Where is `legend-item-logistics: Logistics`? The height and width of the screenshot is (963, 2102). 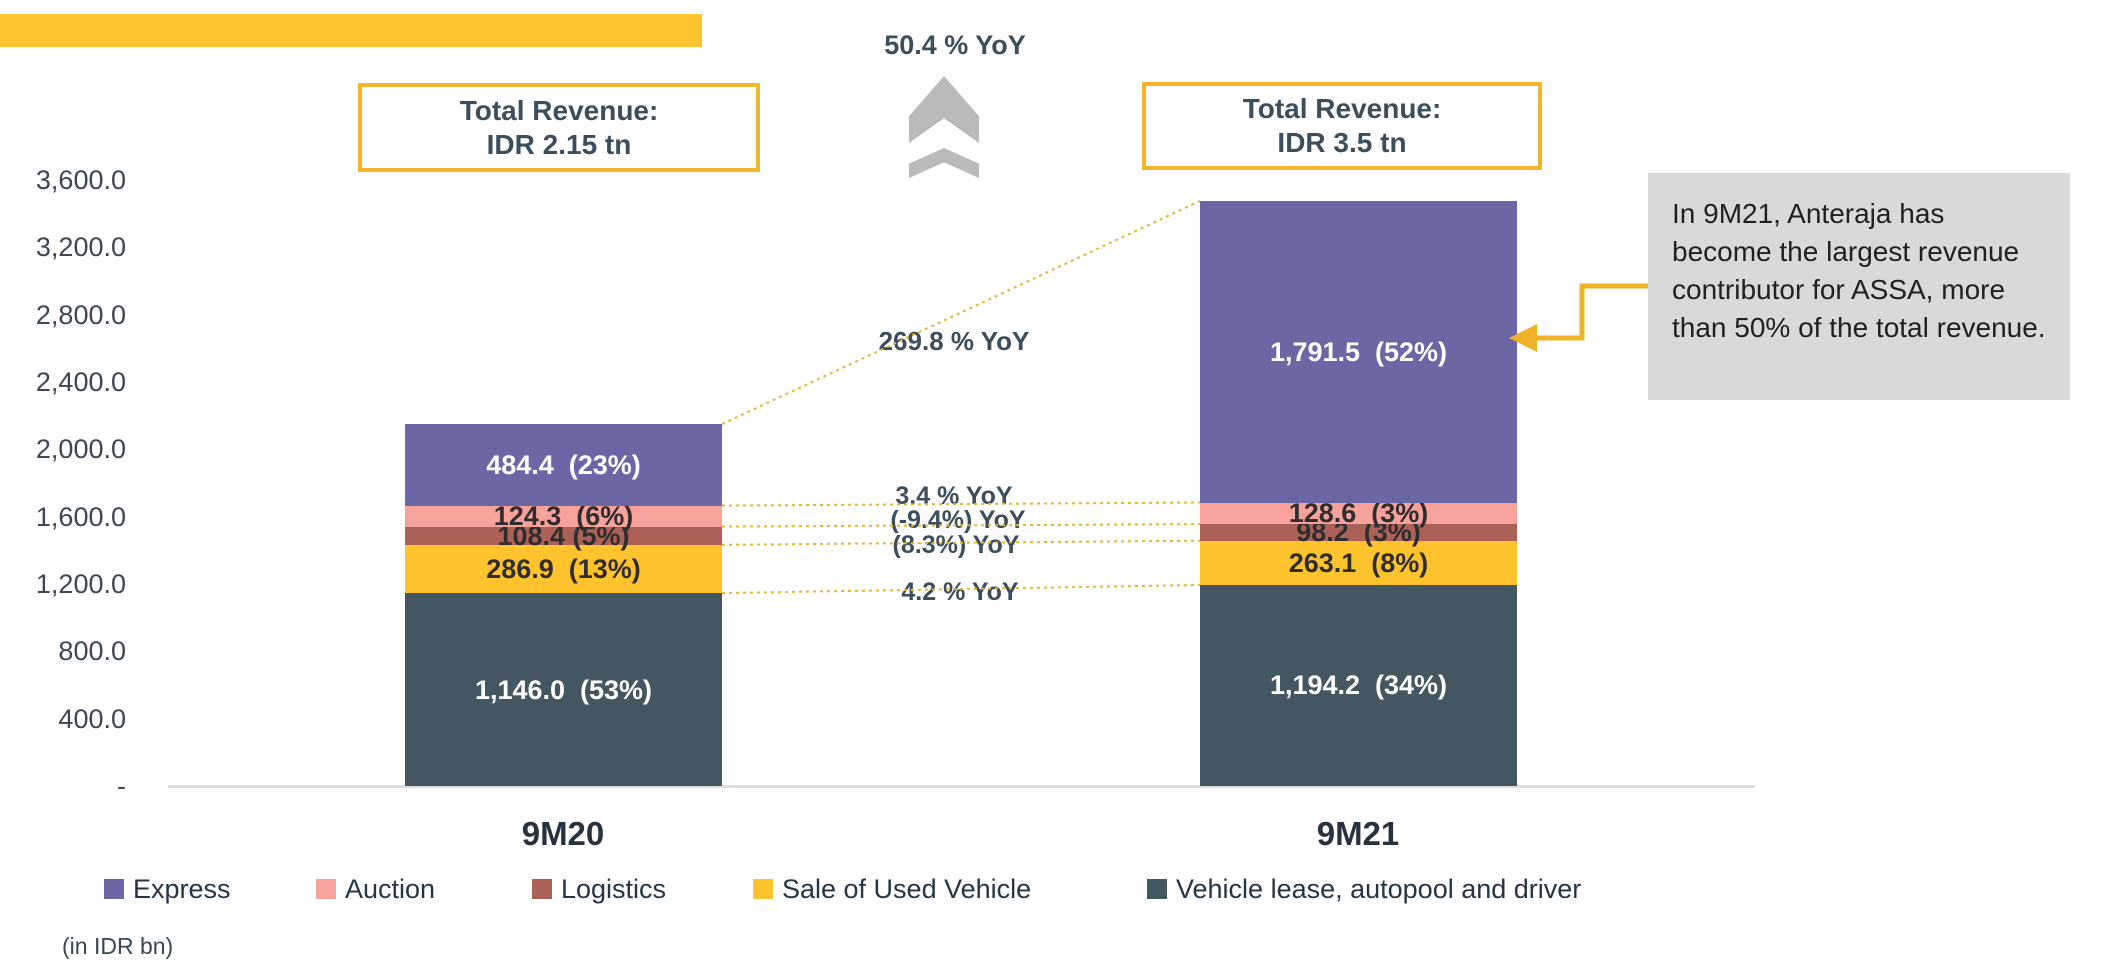
legend-item-logistics: Logistics is located at coordinates (599, 888).